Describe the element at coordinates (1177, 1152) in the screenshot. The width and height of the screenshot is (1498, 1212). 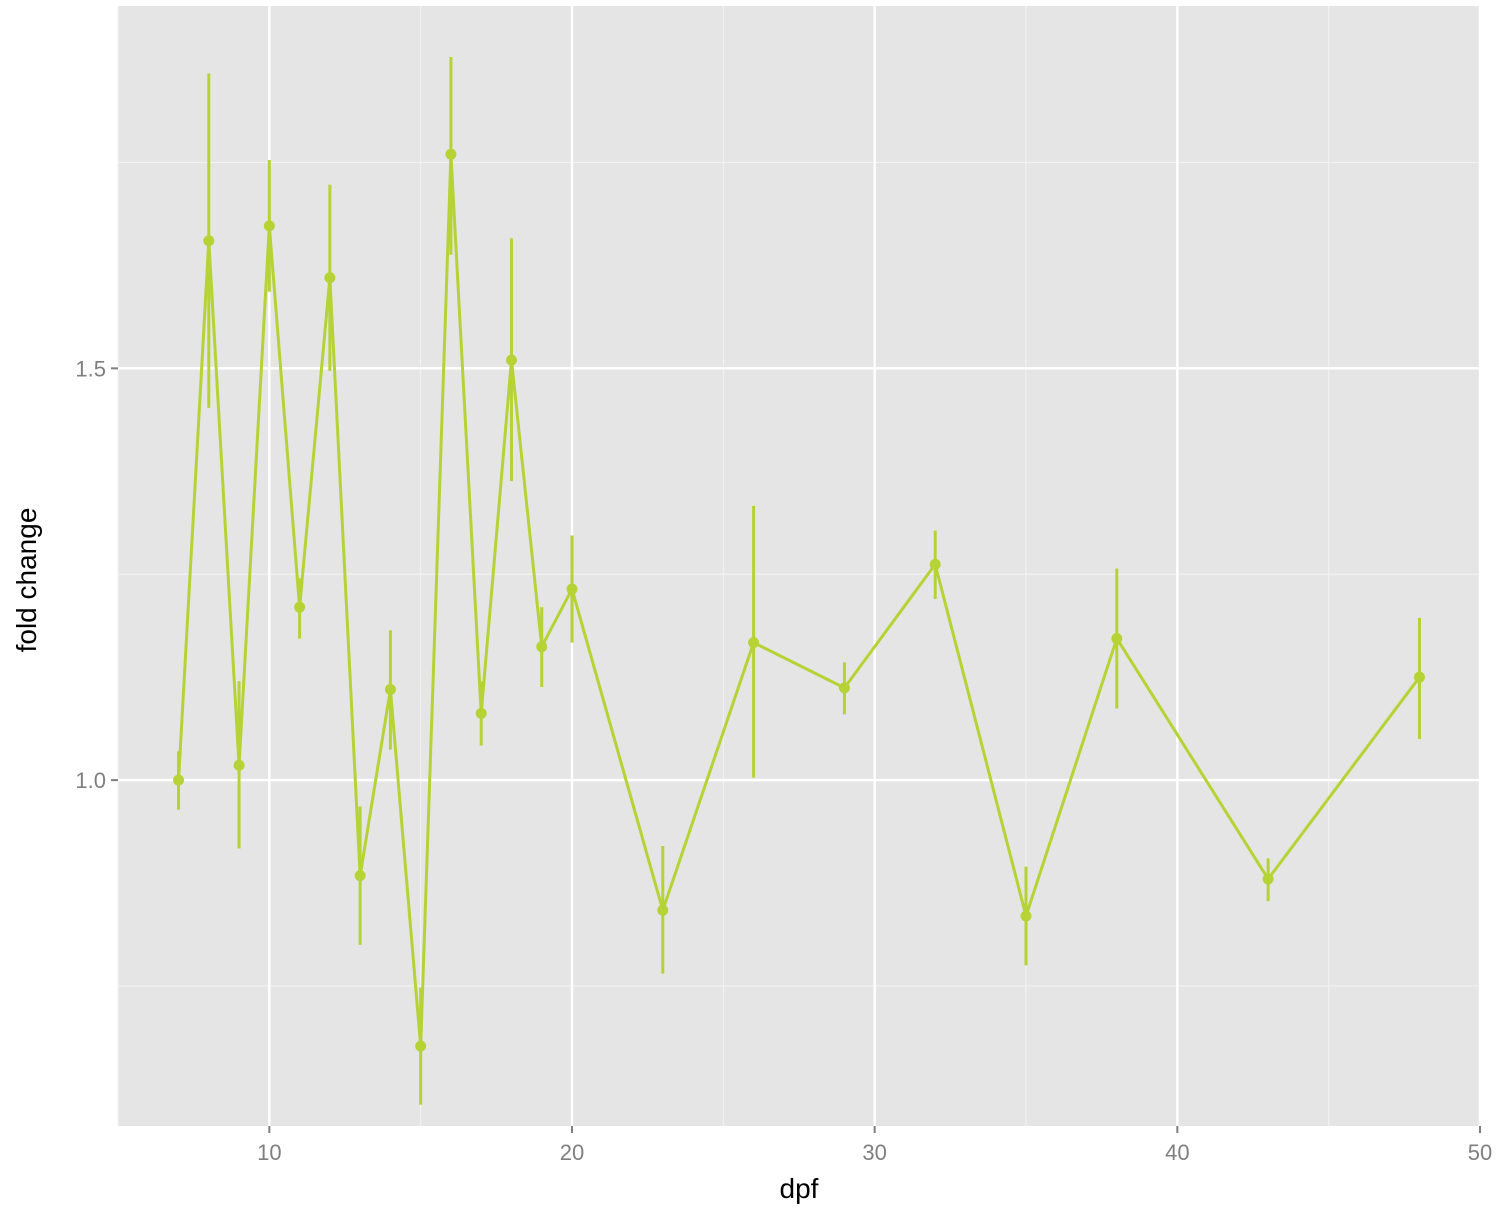
I see `x-tick-label: 40` at that location.